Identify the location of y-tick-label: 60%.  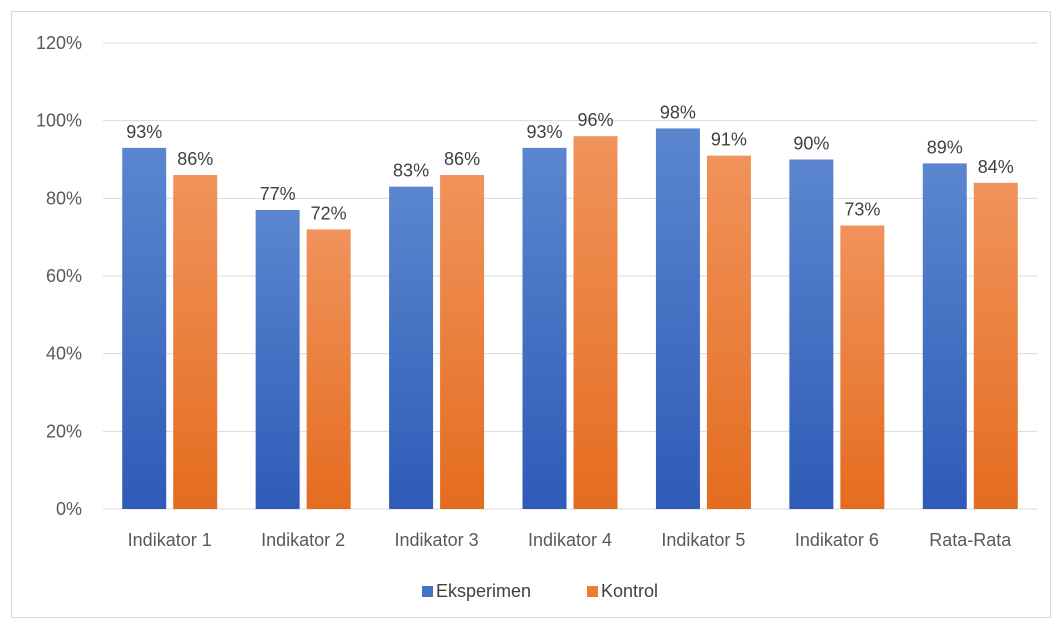
(64, 276).